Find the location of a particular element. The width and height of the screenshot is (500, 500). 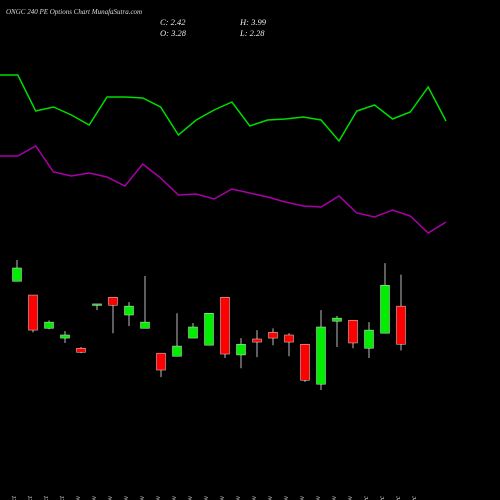

x-tick-label: 12 Nov is located at coordinates (158, 497).